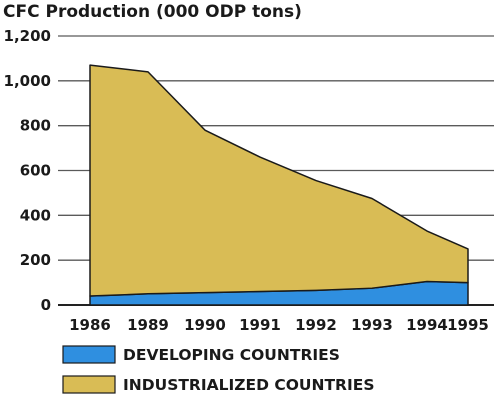 This screenshot has width=500, height=401. I want to click on x-tick-label: 1990, so click(205, 325).